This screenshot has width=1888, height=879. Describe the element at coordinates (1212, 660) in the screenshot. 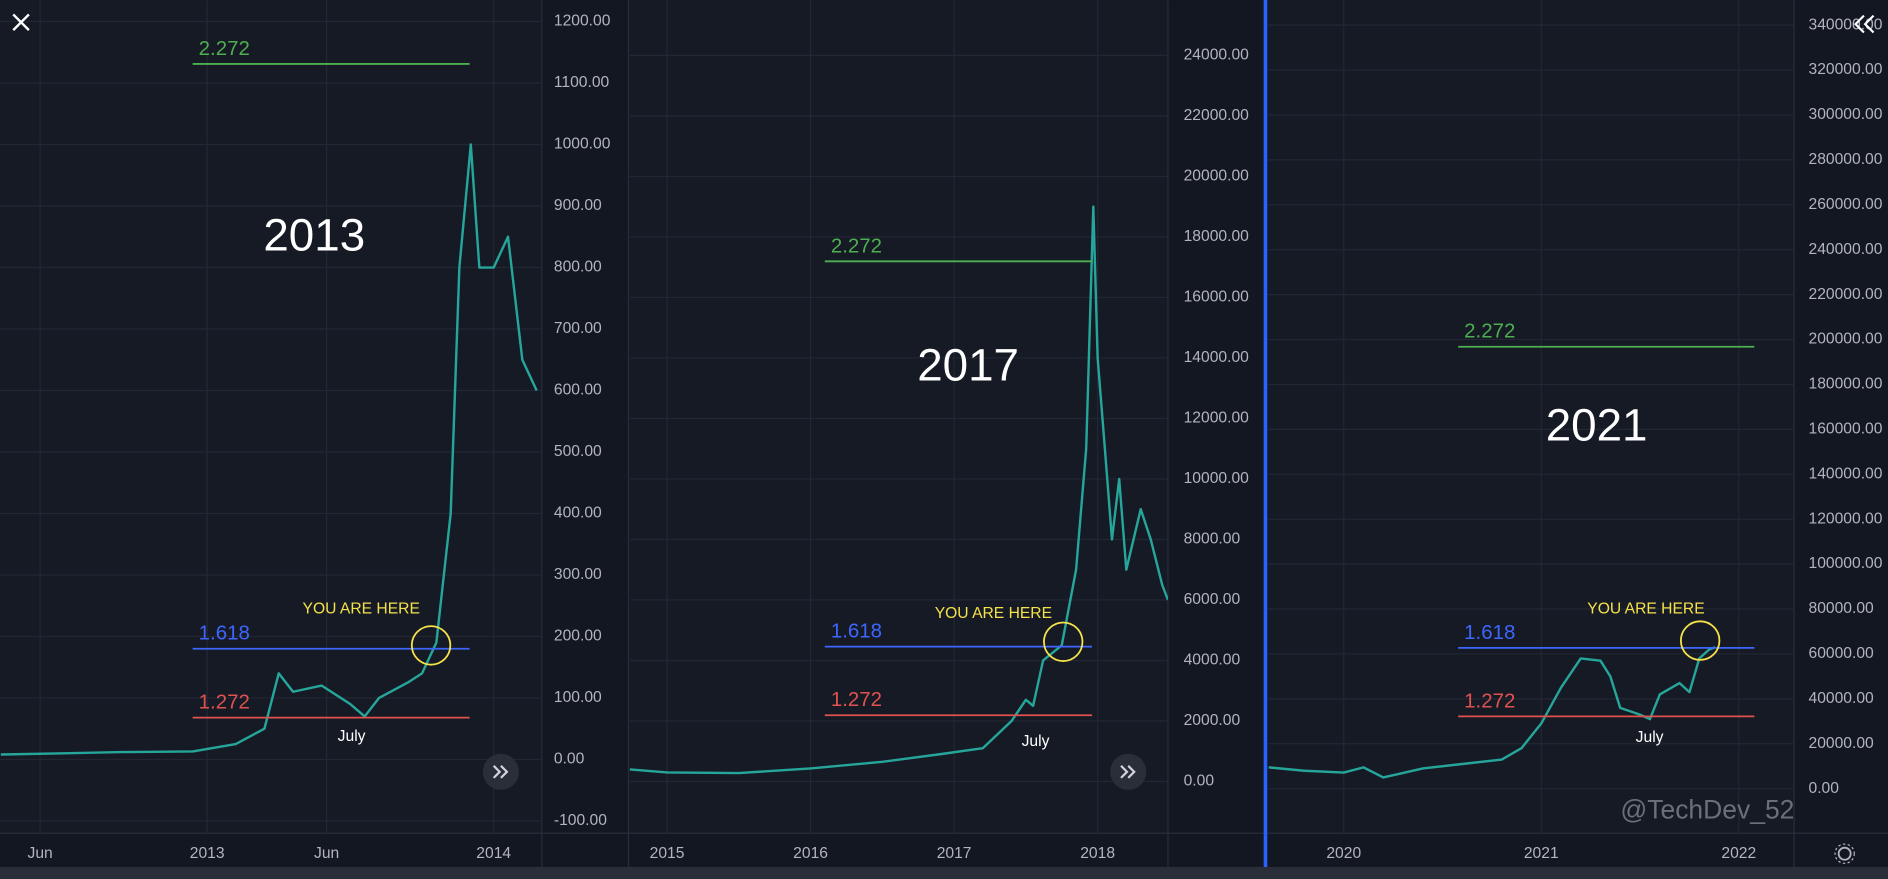

I see `y-tick-label: 4000.00` at that location.